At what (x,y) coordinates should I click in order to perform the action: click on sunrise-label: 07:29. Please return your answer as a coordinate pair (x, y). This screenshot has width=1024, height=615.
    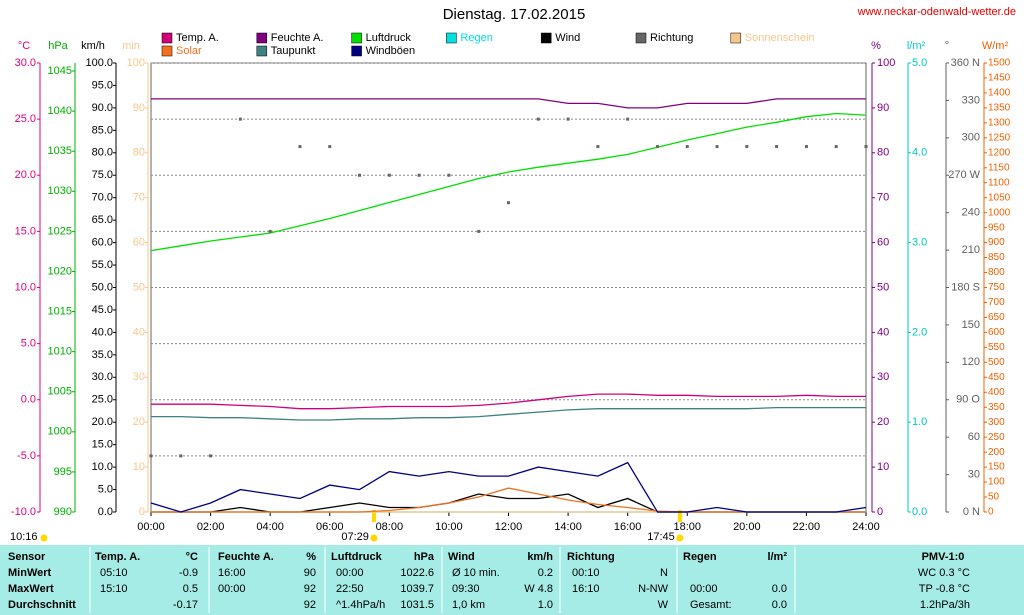
    Looking at the image, I should click on (355, 537).